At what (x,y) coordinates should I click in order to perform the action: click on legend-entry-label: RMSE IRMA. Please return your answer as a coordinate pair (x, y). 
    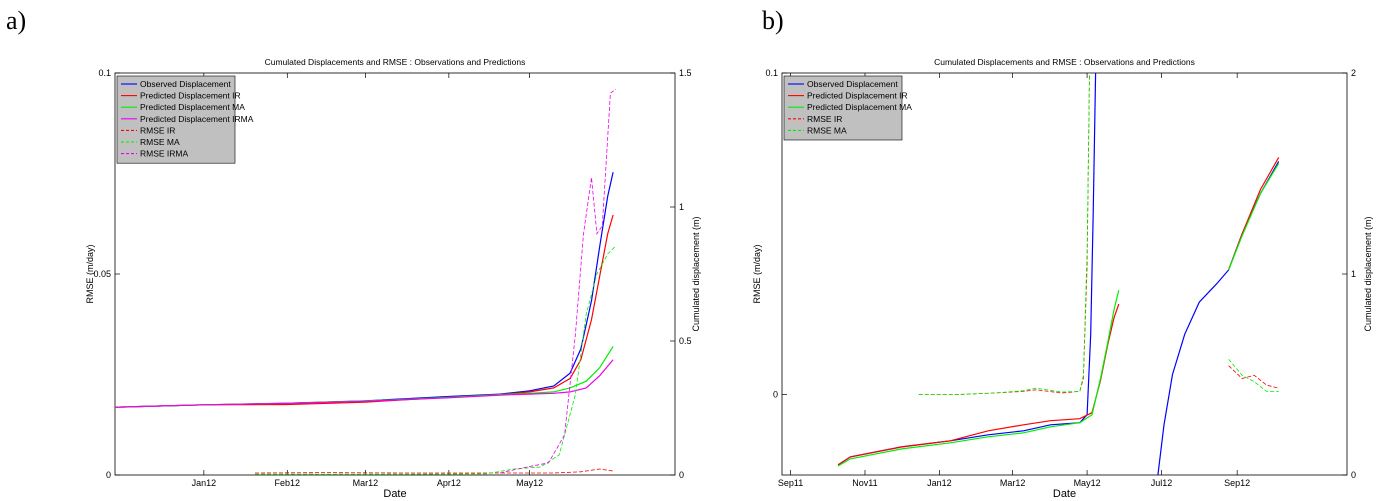
    Looking at the image, I should click on (164, 154).